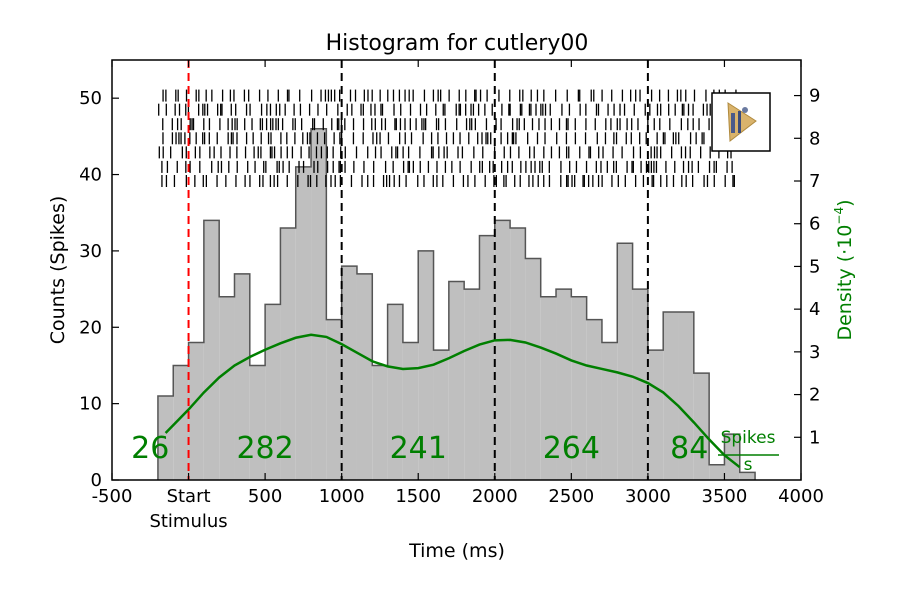  What do you see at coordinates (571, 448) in the screenshot?
I see `segment-count: 264` at bounding box center [571, 448].